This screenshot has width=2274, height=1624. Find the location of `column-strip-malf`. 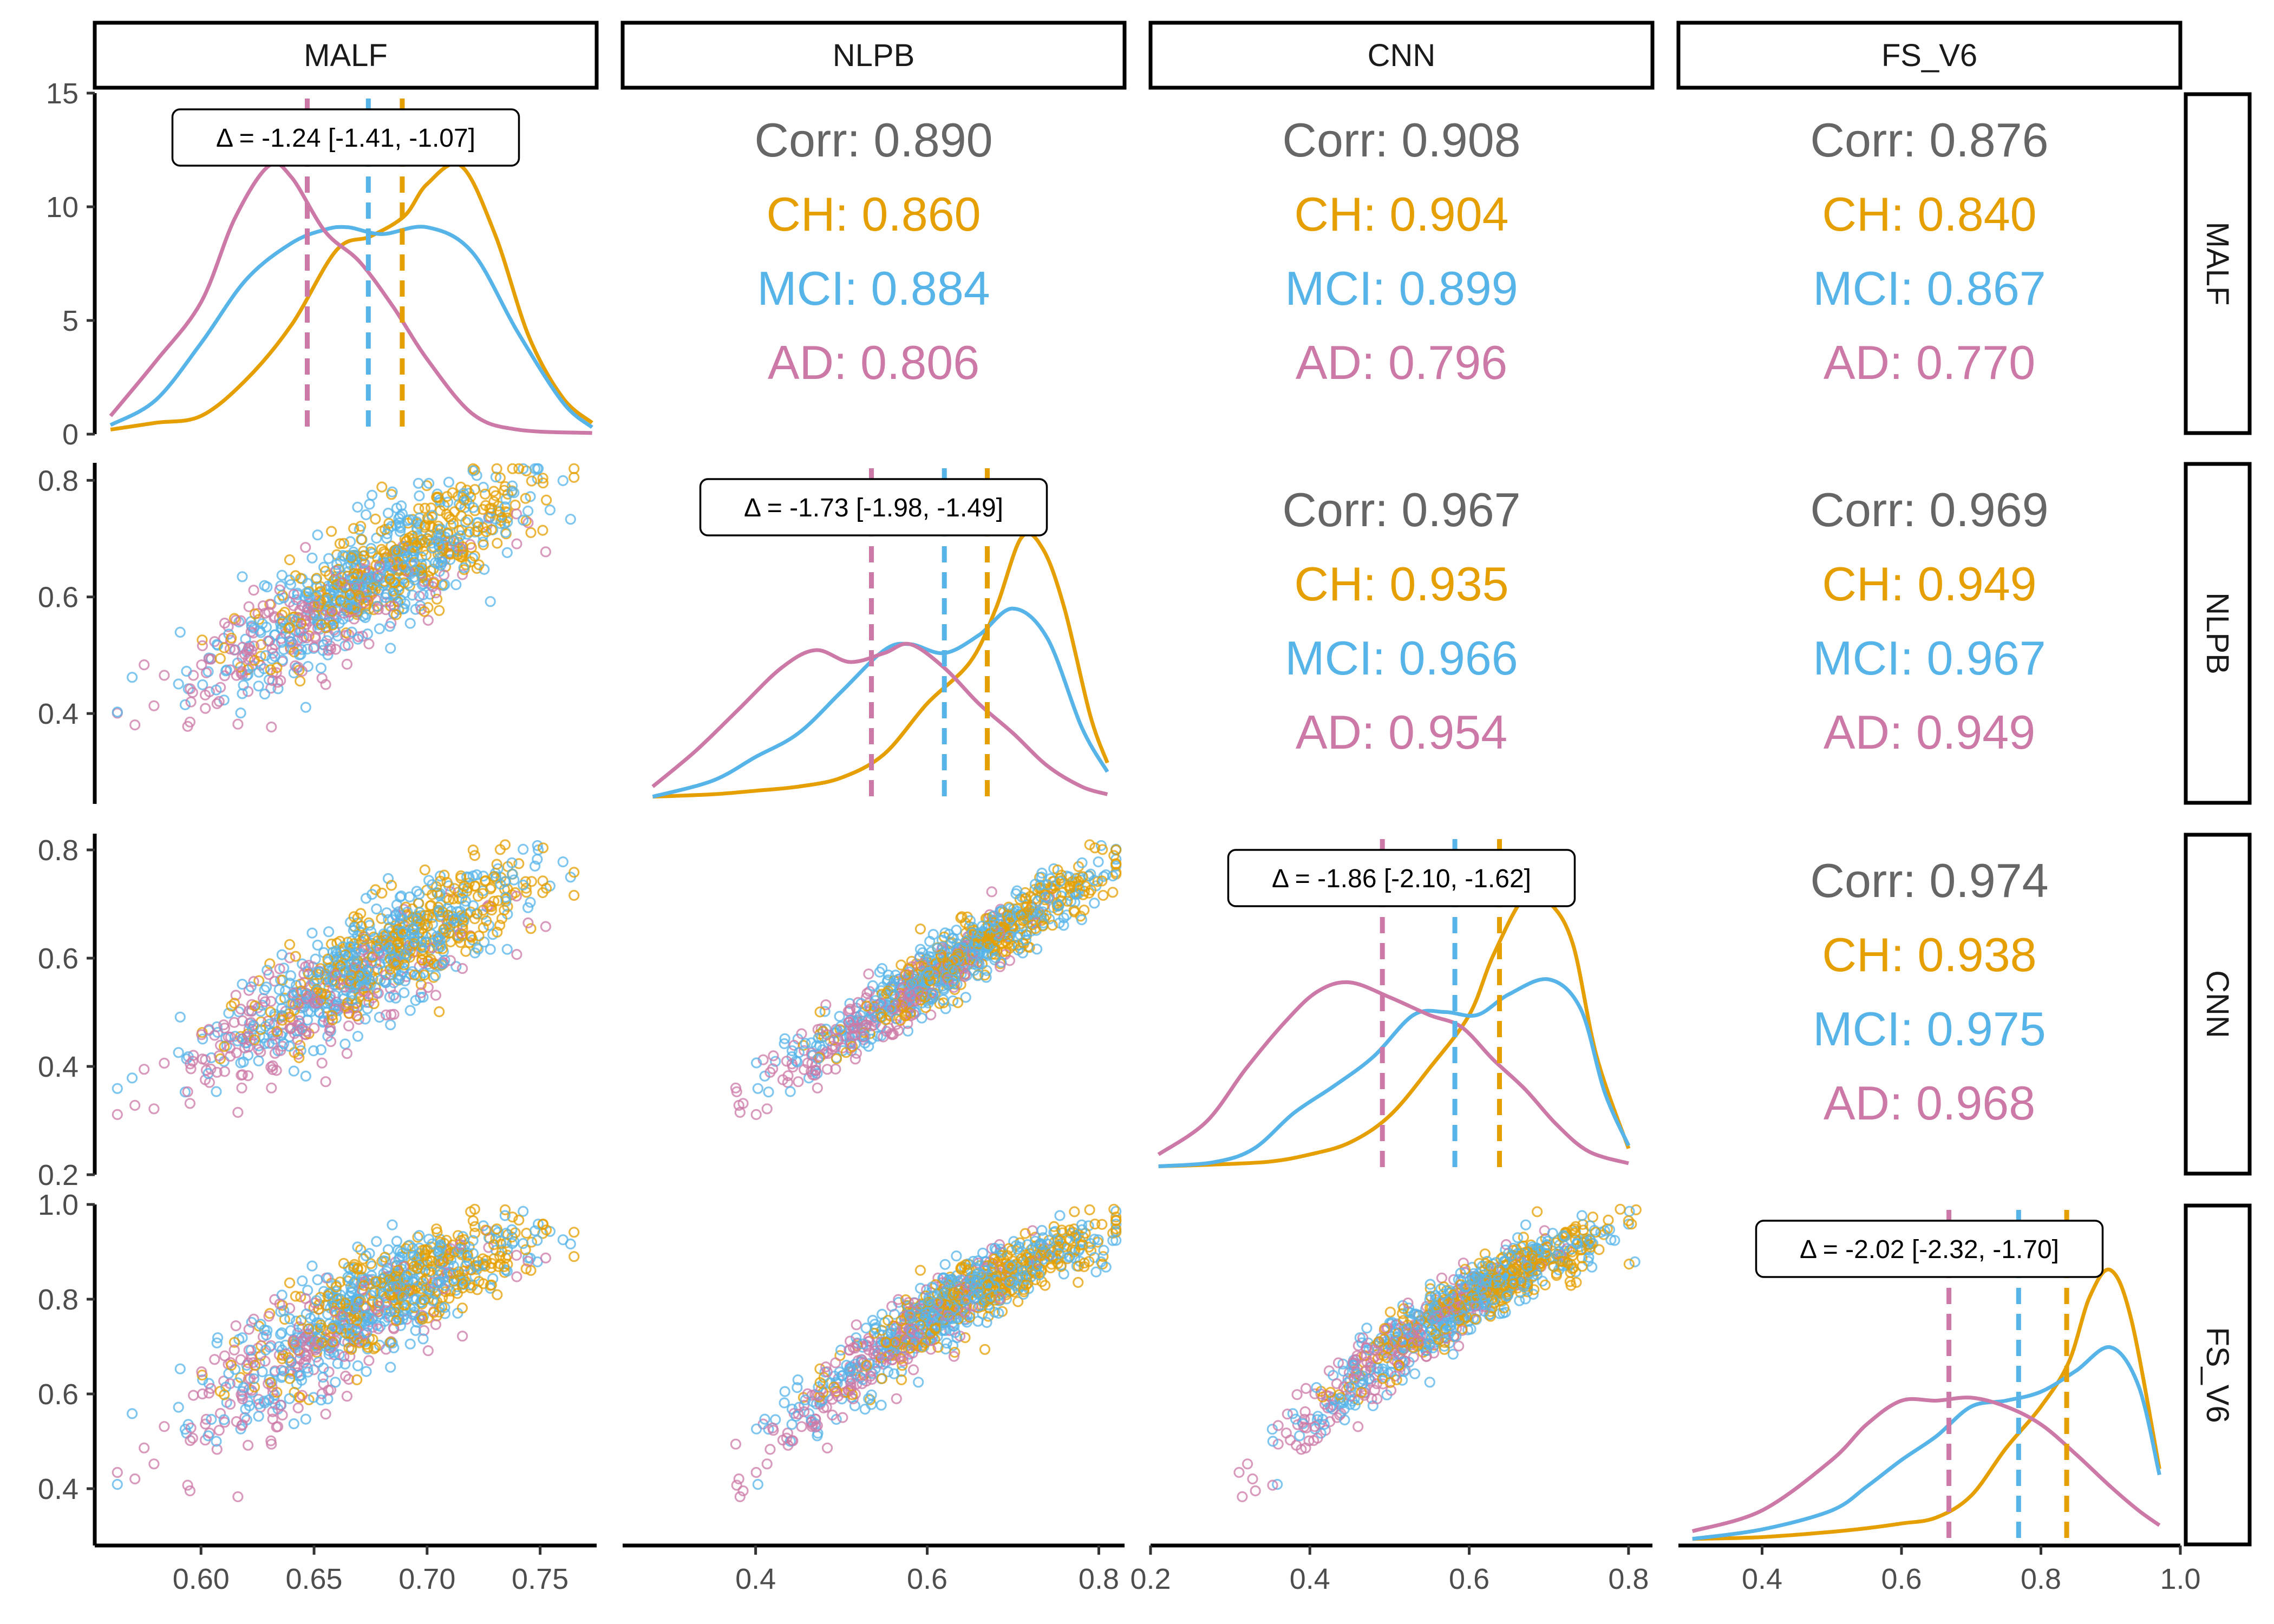

column-strip-malf is located at coordinates (346, 56).